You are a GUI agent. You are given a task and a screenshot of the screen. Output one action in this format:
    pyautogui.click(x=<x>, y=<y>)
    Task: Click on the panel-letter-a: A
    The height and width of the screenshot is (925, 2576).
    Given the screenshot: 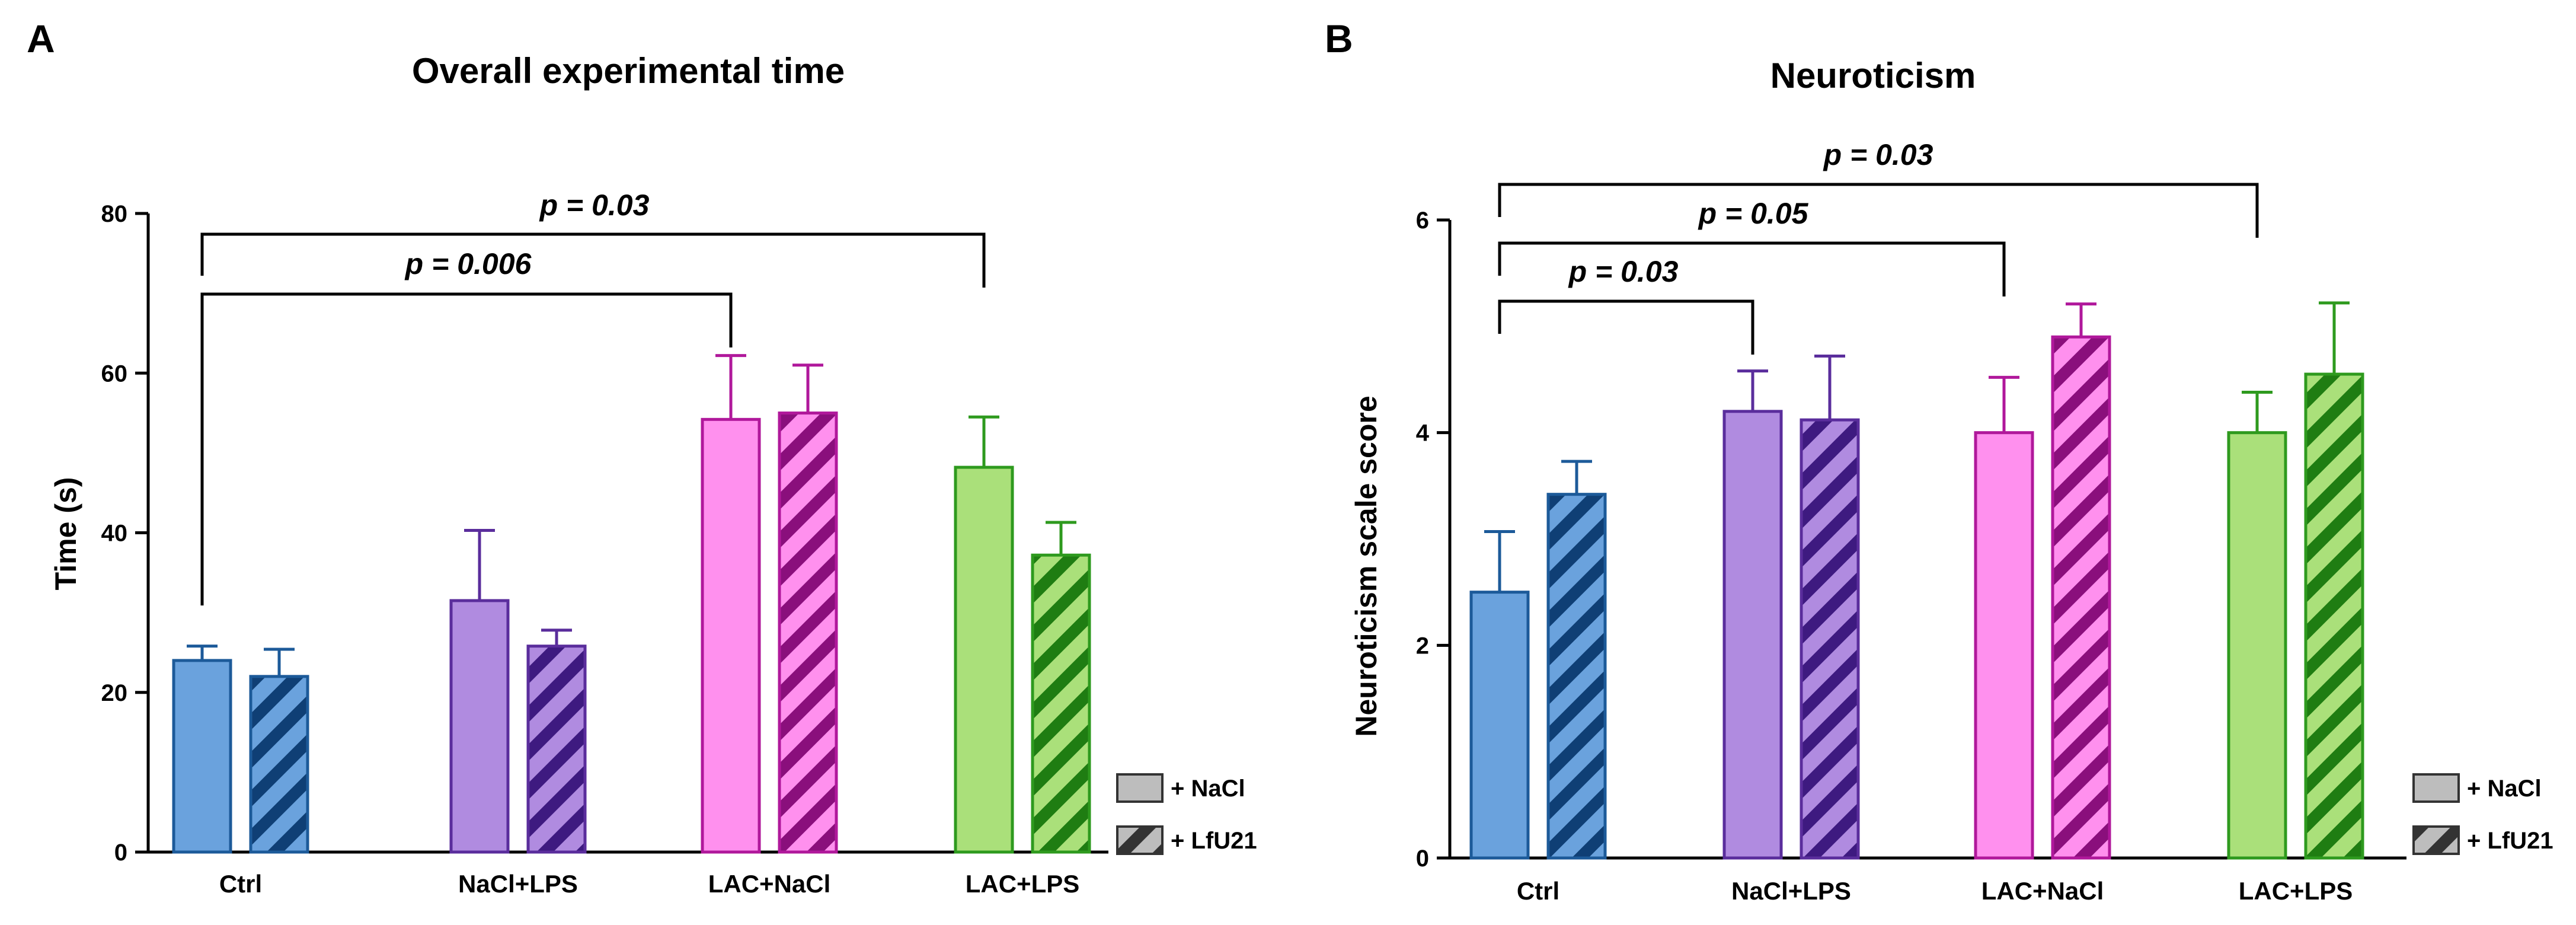 What is the action you would take?
    pyautogui.click(x=41, y=38)
    